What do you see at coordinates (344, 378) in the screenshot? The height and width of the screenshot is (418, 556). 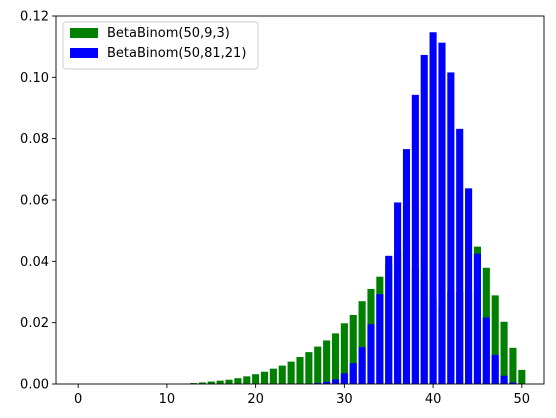 I see `bar-series1-x30` at bounding box center [344, 378].